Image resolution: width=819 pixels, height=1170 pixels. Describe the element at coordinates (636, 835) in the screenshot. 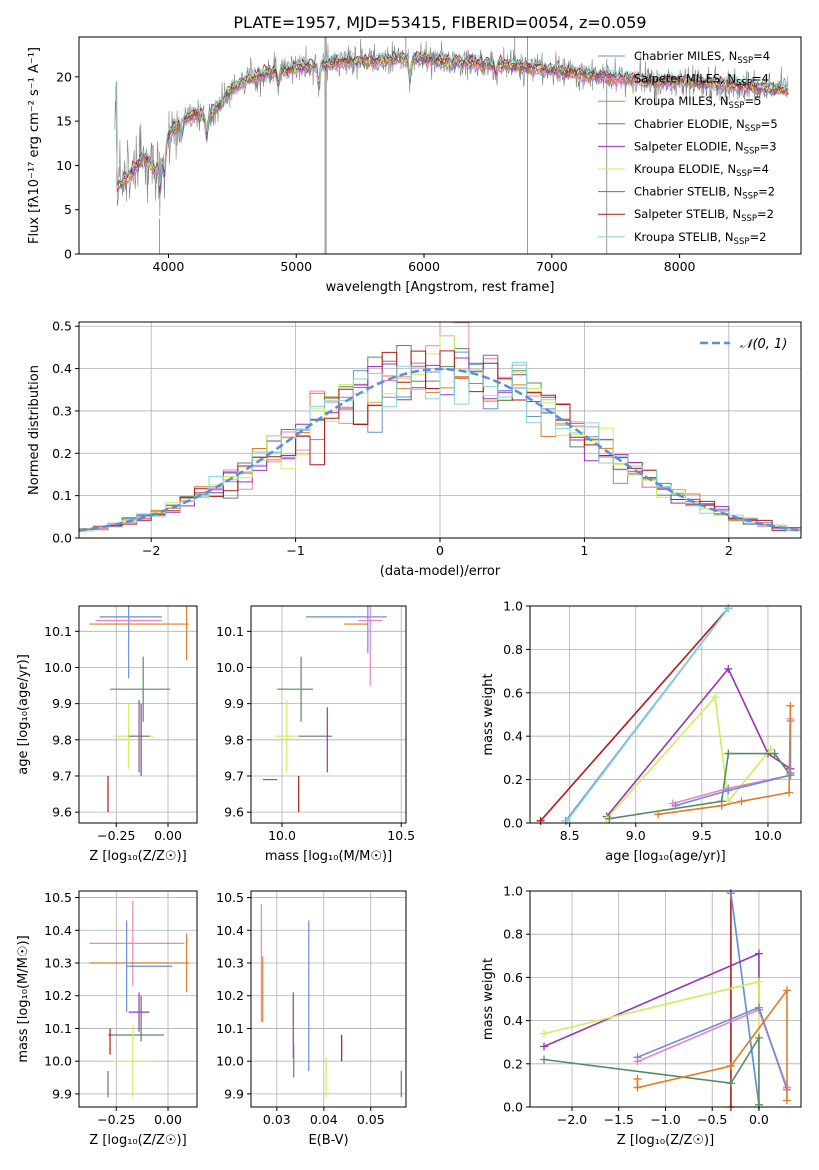

I see `x-tick-label: 9.0` at that location.